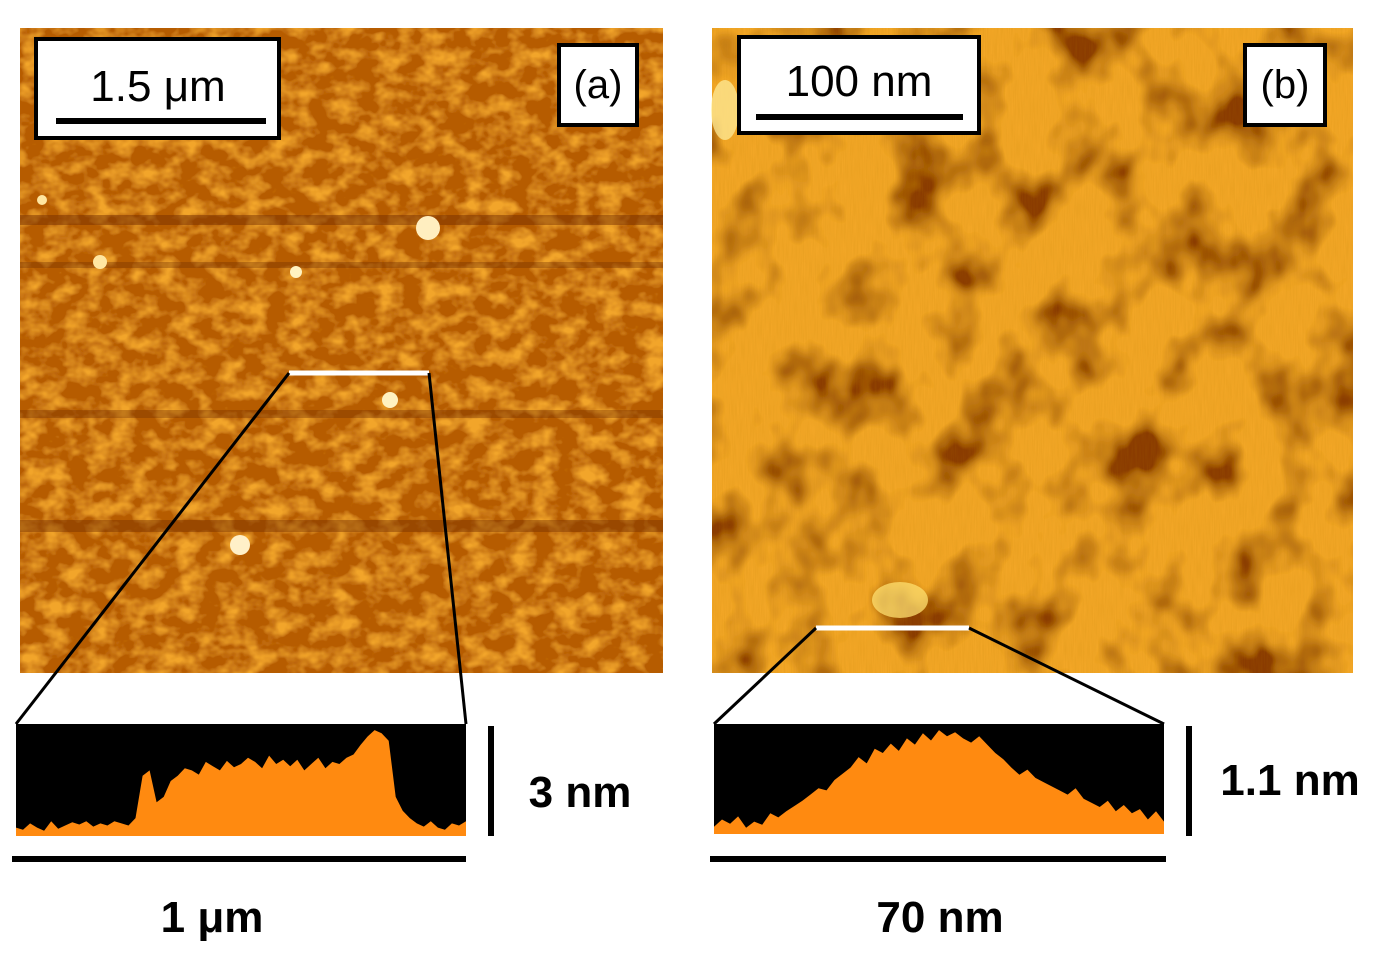  Describe the element at coordinates (580, 792) in the screenshot. I see `height-label-a: 3 nm` at that location.